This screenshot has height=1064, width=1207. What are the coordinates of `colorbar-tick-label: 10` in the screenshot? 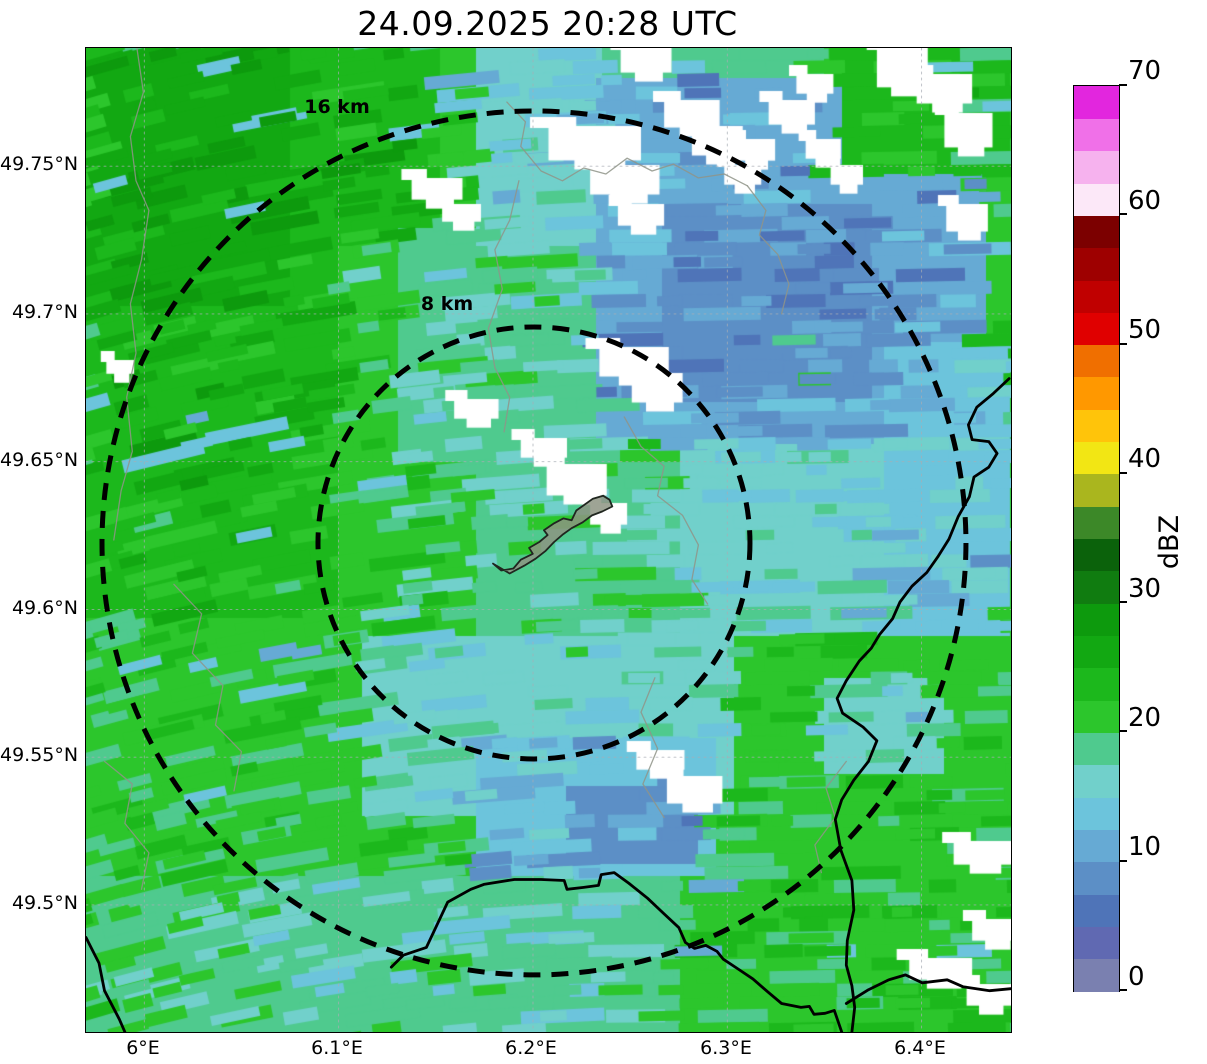 It's located at (1145, 847).